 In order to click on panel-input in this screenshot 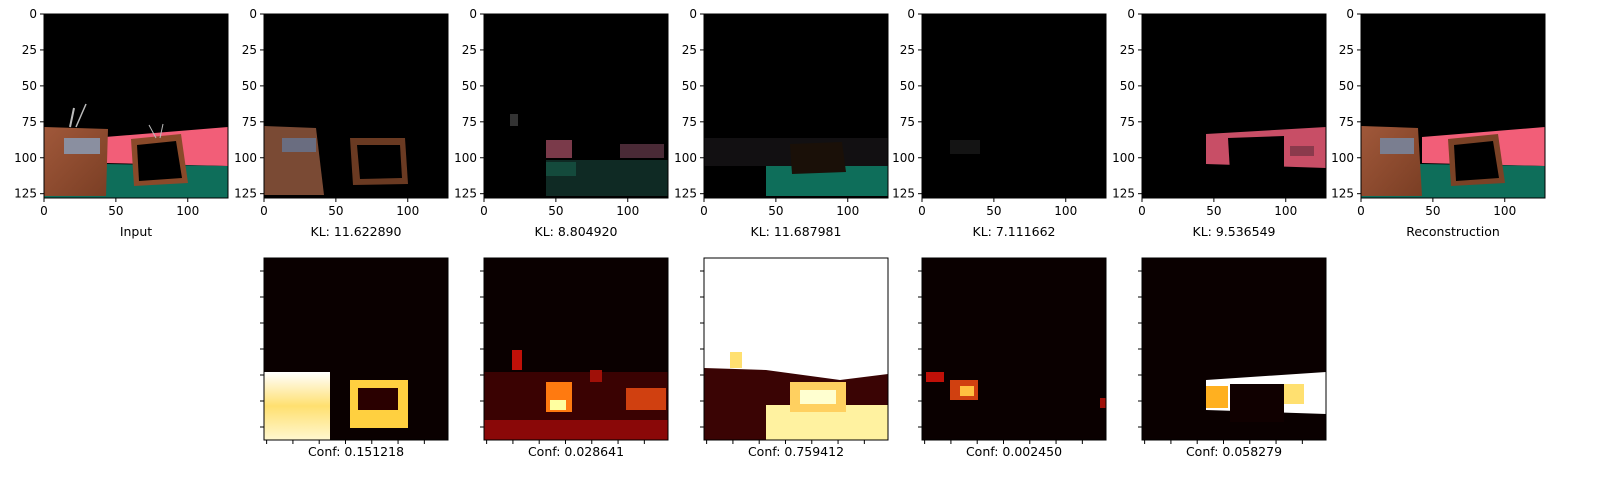, I will do `click(136, 106)`.